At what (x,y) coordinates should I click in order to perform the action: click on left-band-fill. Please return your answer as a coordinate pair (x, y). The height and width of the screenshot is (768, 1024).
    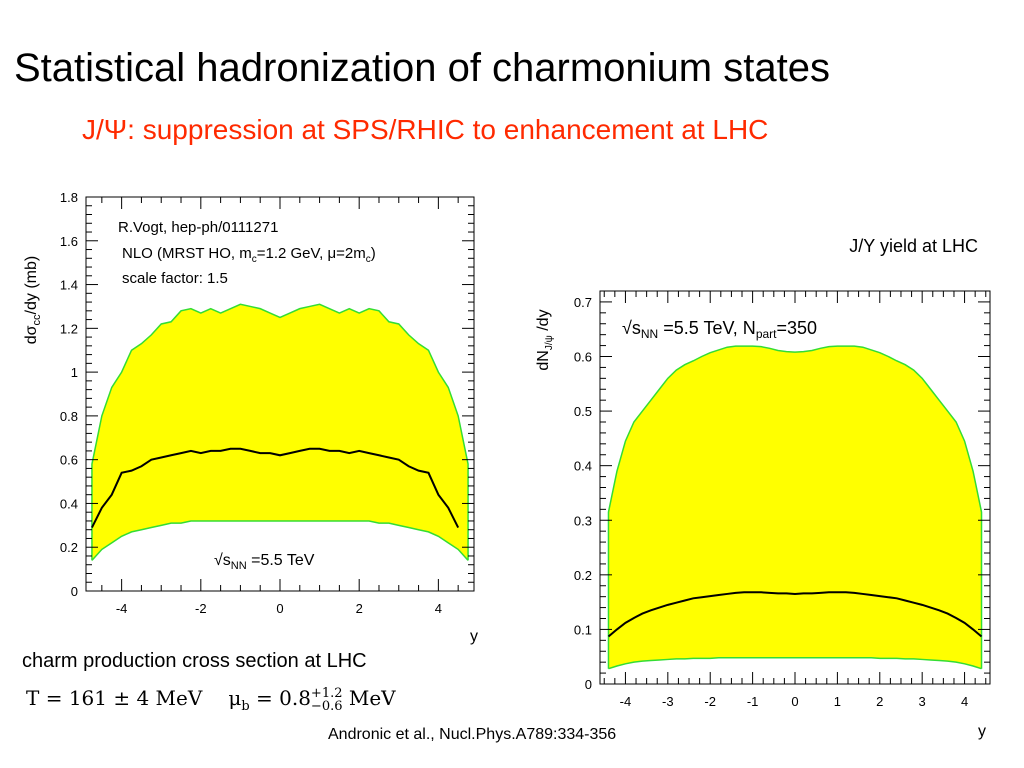
    Looking at the image, I should click on (280, 432).